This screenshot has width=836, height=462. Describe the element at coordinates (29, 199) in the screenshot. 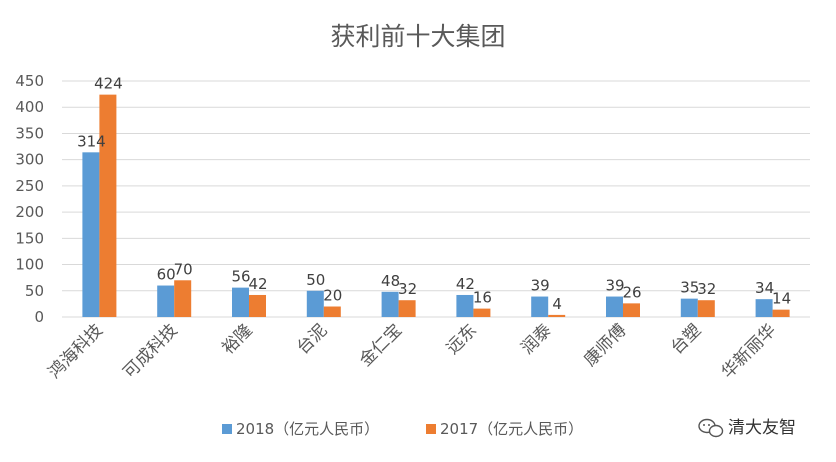

I see `y-axis: 0 50 100 150 200 250 300 350 400 450` at that location.